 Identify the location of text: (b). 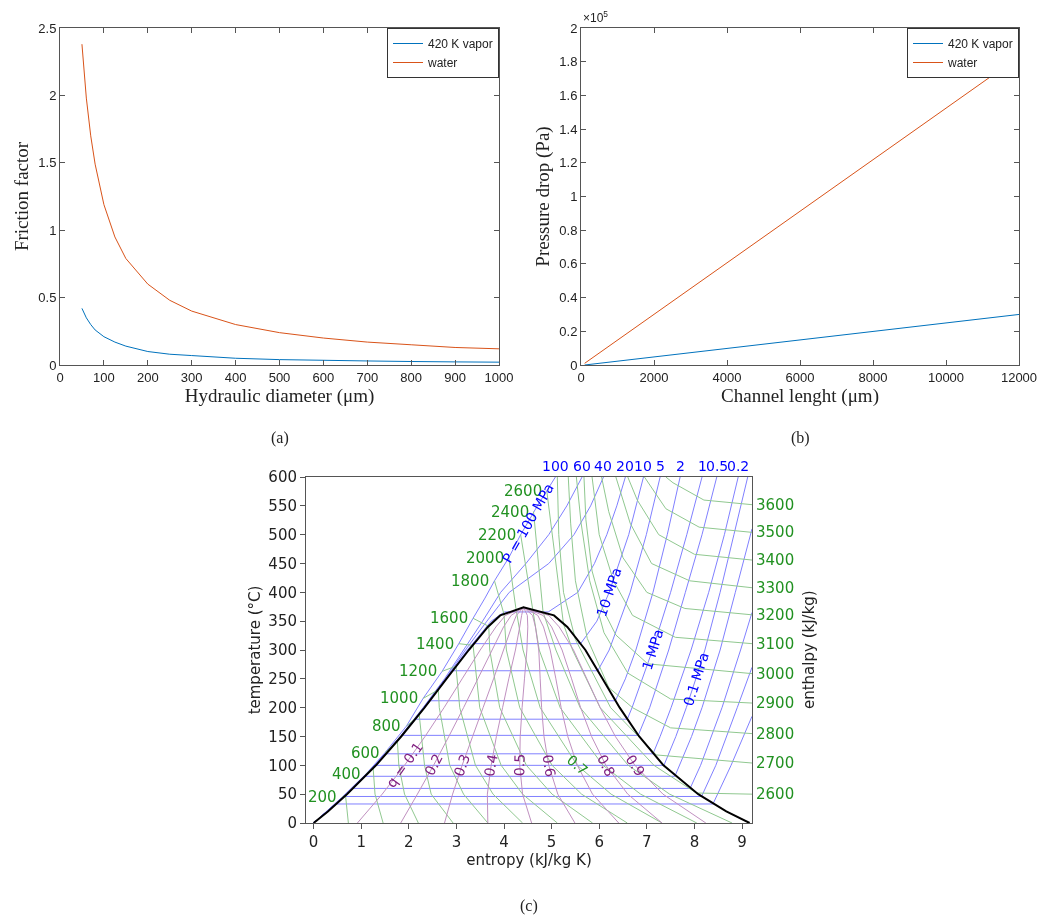
(800, 438).